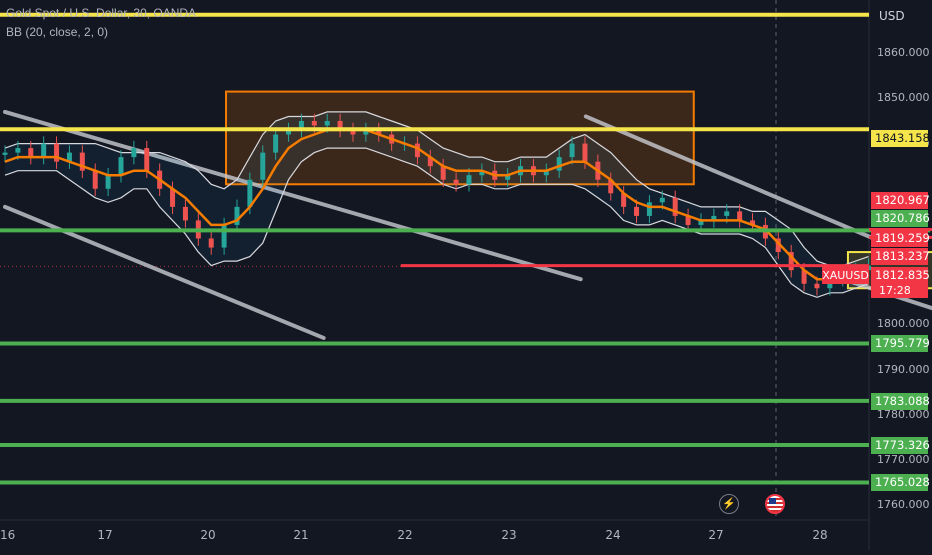 This screenshot has height=555, width=932. What do you see at coordinates (405, 535) in the screenshot?
I see `time-tick-label: 22` at bounding box center [405, 535].